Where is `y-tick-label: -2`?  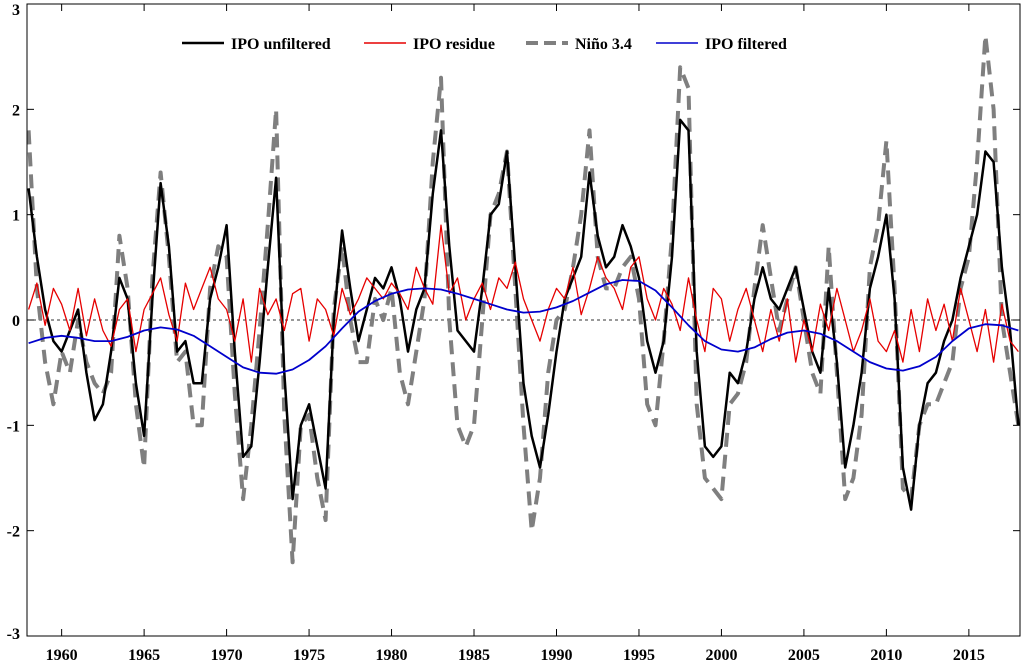 y-tick-label: -2 is located at coordinates (13, 532).